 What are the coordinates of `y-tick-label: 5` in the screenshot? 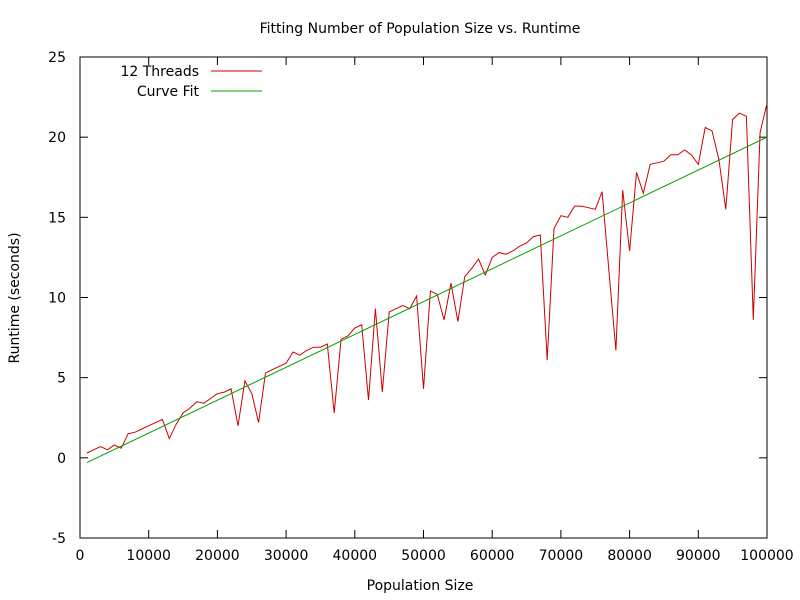 It's located at (61, 379).